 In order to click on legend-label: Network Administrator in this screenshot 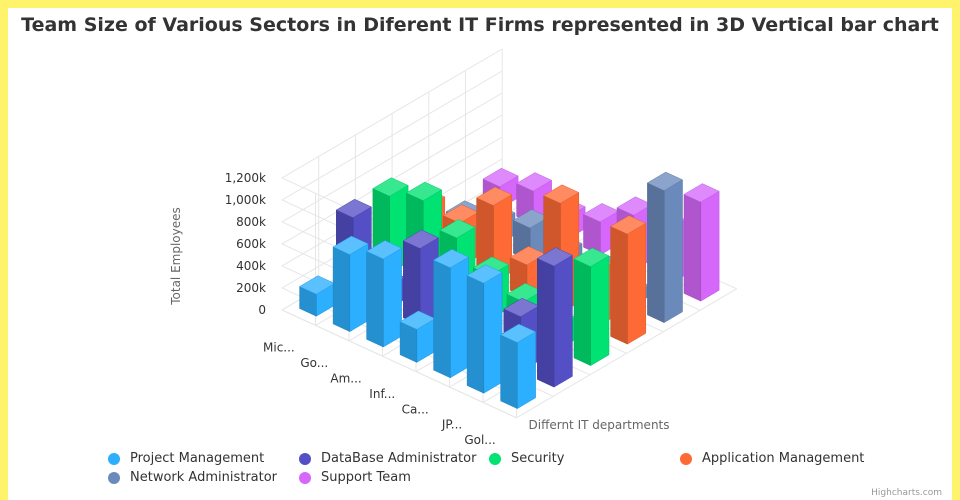, I will do `click(204, 477)`.